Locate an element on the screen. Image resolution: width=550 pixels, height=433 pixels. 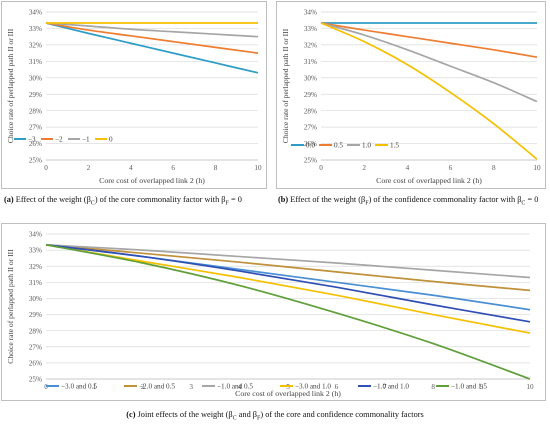
chart-c-ytick-label: 28% is located at coordinates (35, 331).